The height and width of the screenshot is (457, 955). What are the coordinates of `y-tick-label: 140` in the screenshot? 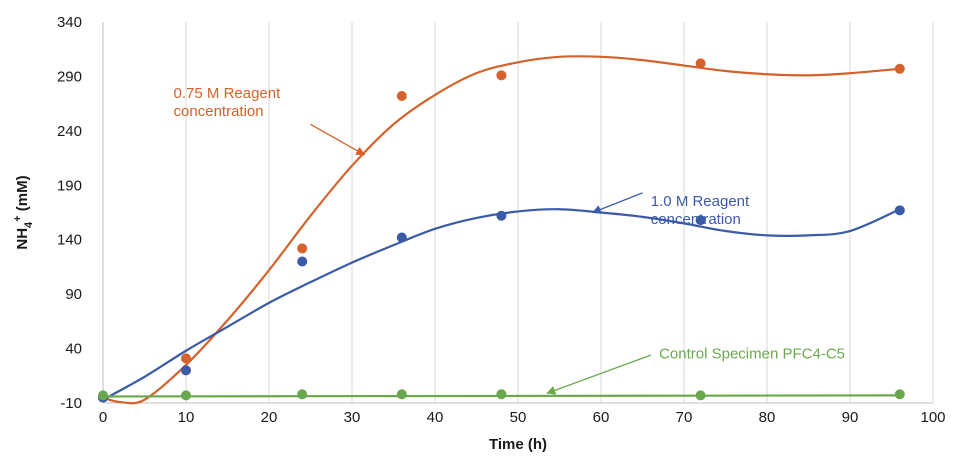 It's located at (69, 240).